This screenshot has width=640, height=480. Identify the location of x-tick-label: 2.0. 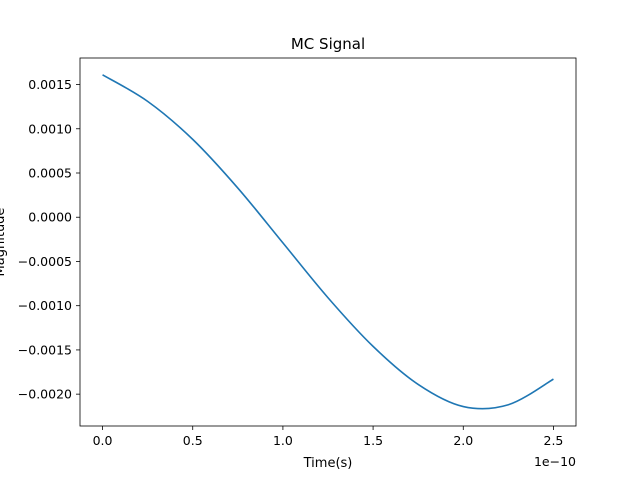
(463, 440).